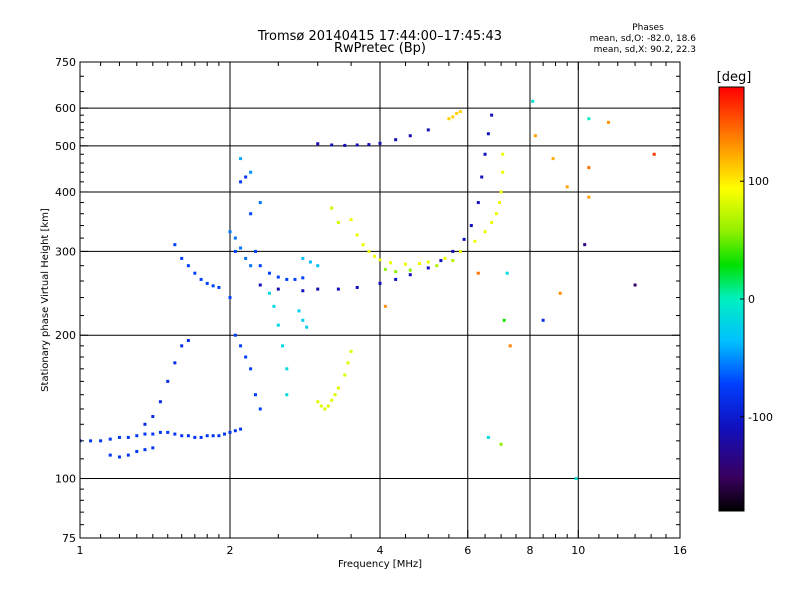  I want to click on legend-line-x: mean, sd,X: 90.2, 22.3, so click(645, 50).